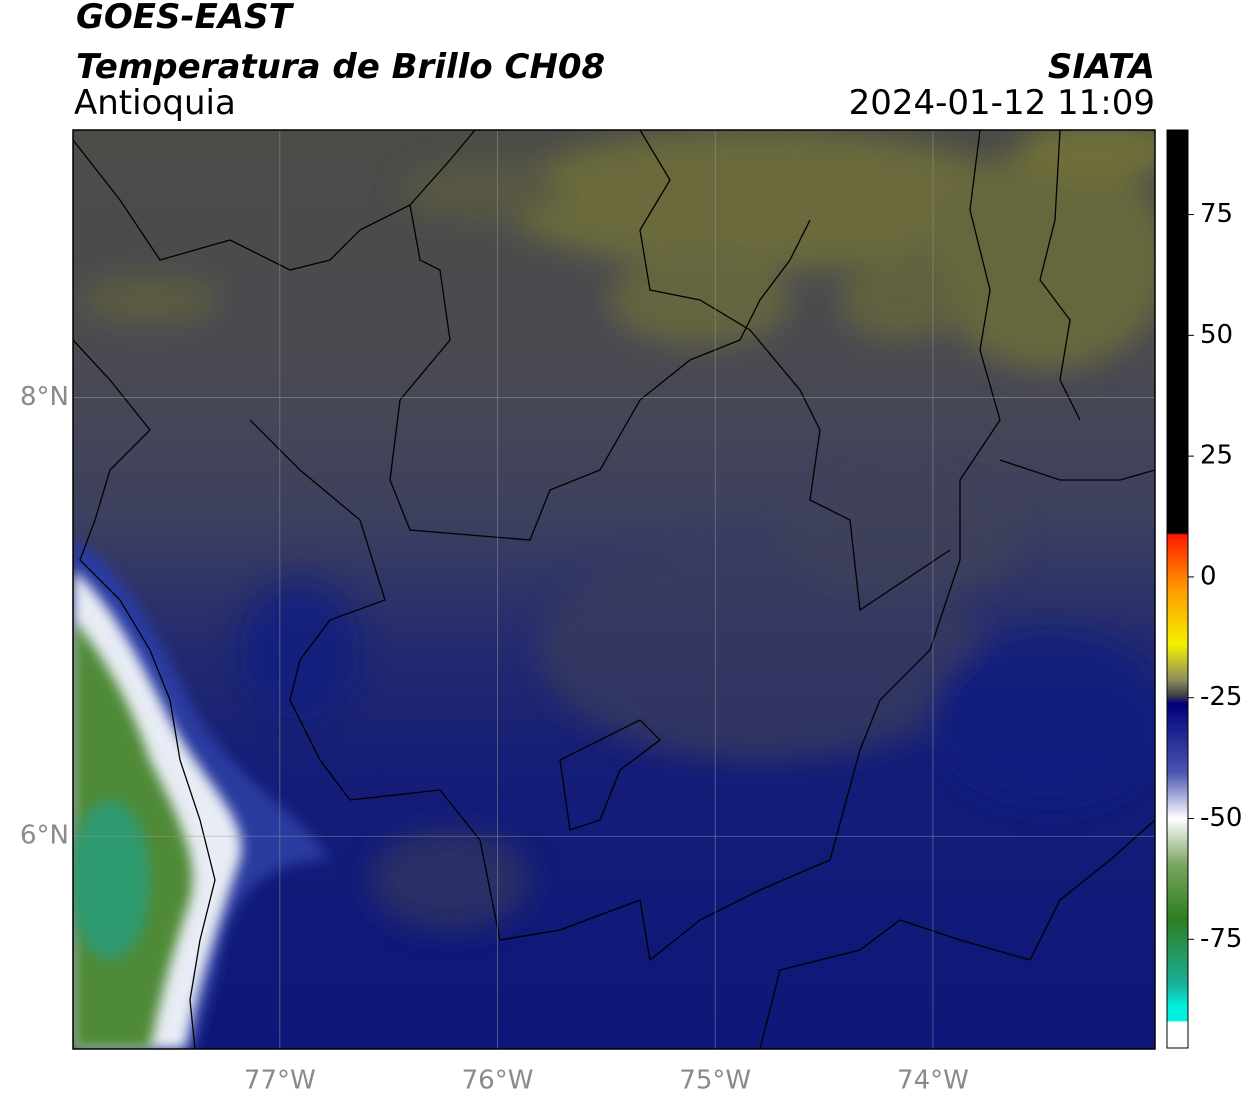 The width and height of the screenshot is (1252, 1099). Describe the element at coordinates (1101, 67) in the screenshot. I see `source: SIATA` at that location.